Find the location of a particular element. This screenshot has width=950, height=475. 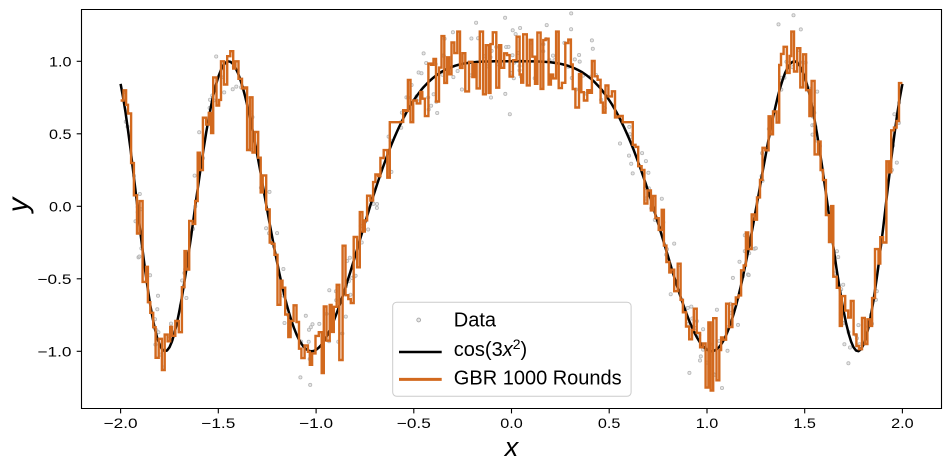

svg-text: Data is located at coordinates (475, 321).